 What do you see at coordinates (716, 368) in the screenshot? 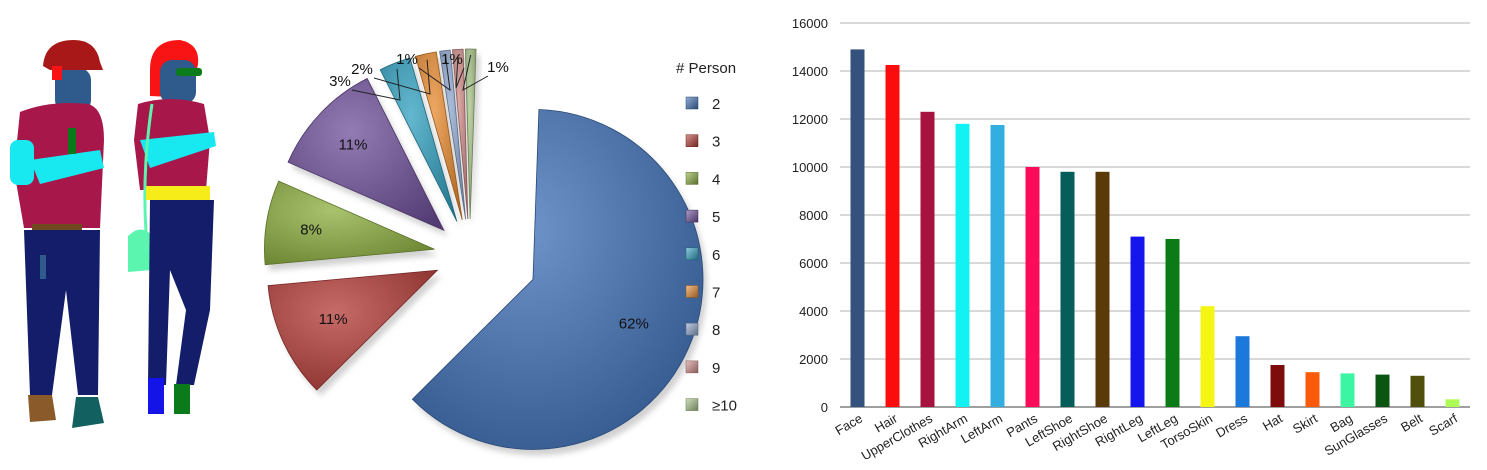
I see `legend-label: 9` at bounding box center [716, 368].